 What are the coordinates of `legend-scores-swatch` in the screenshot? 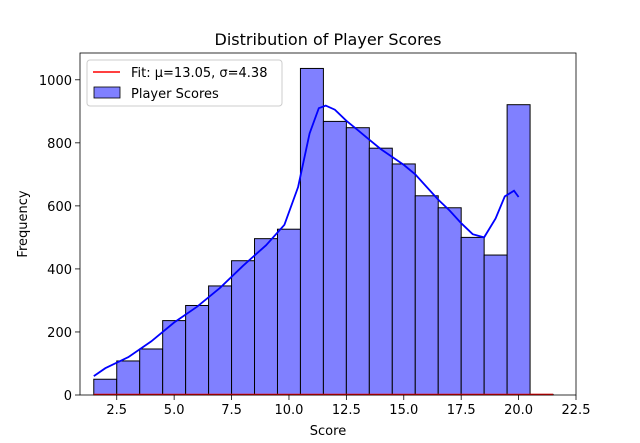 It's located at (107, 92).